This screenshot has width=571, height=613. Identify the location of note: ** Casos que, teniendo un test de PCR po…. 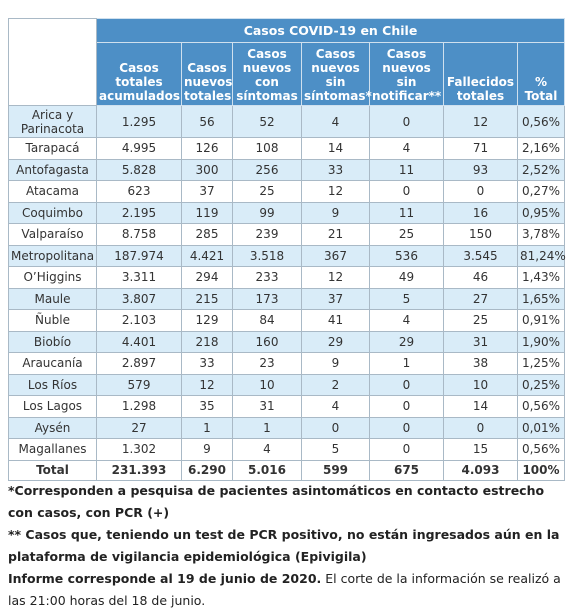
(284, 545).